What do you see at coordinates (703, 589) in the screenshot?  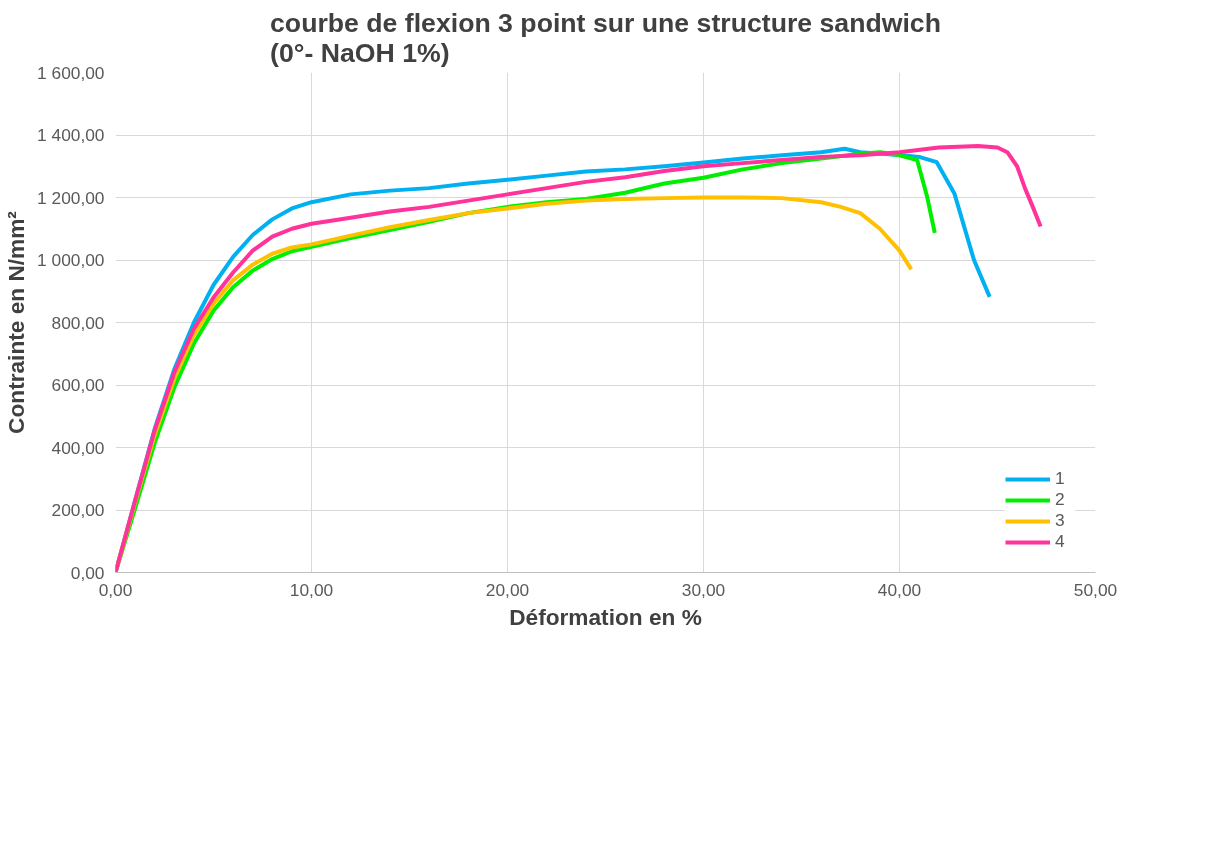 I see `x-tick-label: 30,00` at bounding box center [703, 589].